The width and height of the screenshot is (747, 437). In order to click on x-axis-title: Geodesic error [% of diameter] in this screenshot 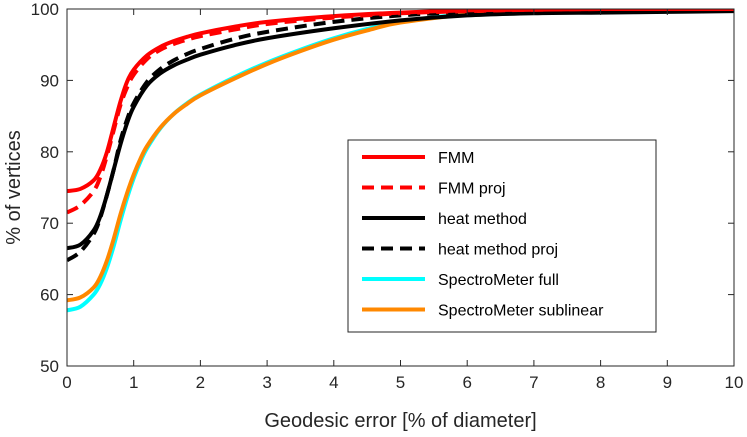, I will do `click(400, 421)`.